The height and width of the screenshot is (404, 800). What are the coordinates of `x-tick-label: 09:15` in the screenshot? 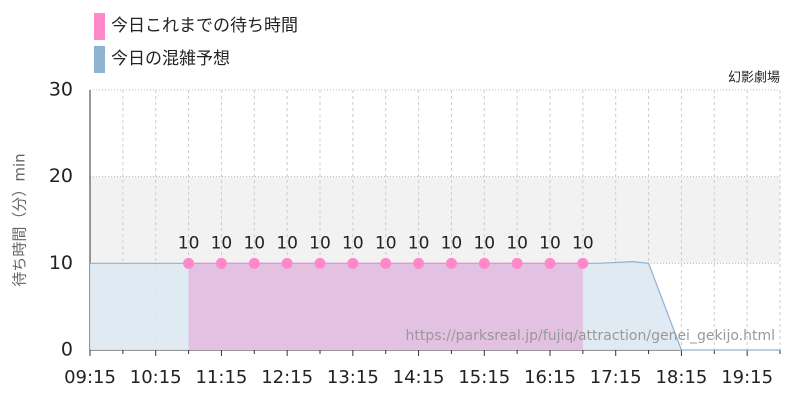 It's located at (90, 377).